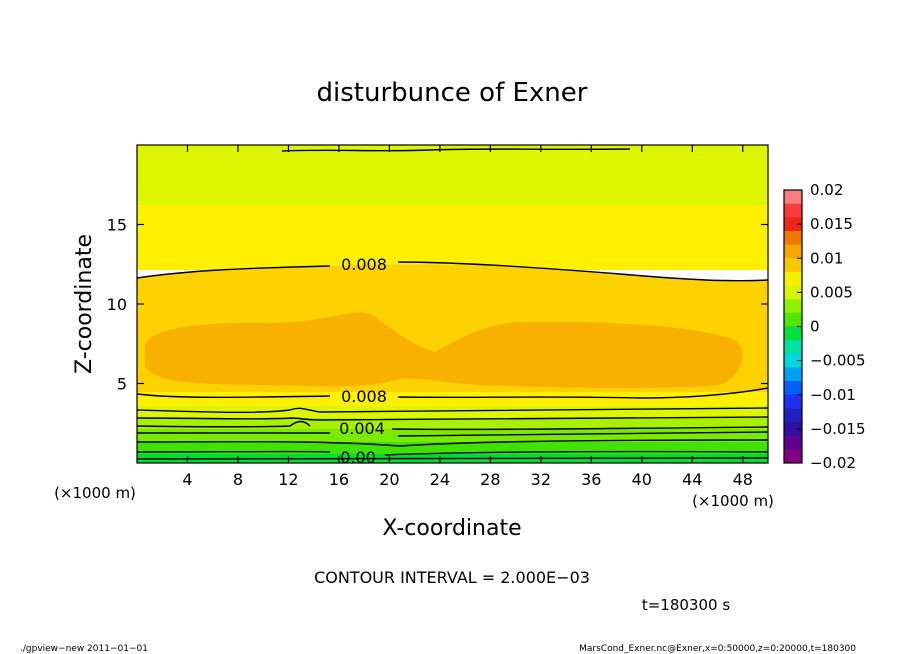  What do you see at coordinates (339, 479) in the screenshot?
I see `x-tick-label: 16` at bounding box center [339, 479].